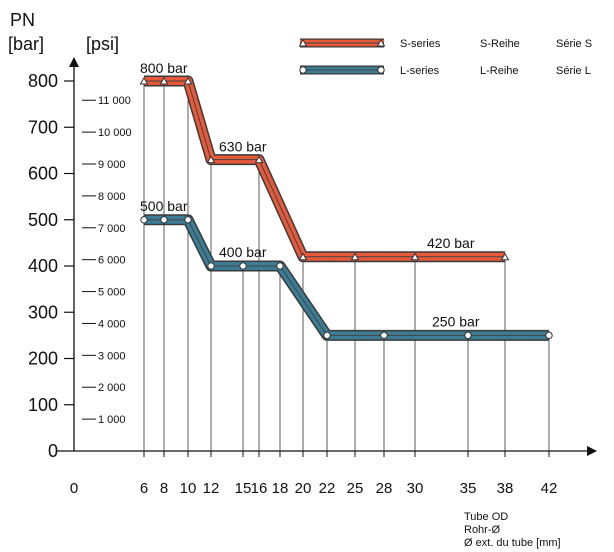 Image resolution: width=614 pixels, height=552 pixels. Describe the element at coordinates (482, 530) in the screenshot. I see `x-axis-label-line-2: Rohr-Ø` at that location.